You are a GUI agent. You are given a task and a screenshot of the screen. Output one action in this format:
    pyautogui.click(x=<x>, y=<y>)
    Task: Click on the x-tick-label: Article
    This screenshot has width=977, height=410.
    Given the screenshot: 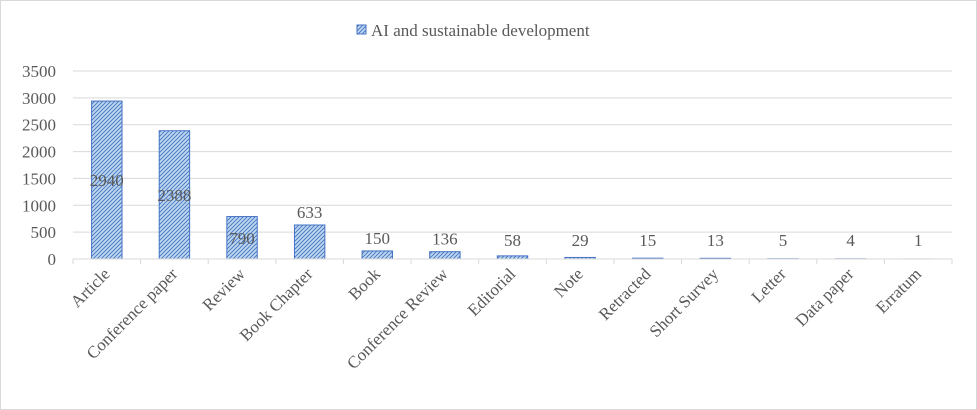 What is the action you would take?
    pyautogui.click(x=90, y=287)
    